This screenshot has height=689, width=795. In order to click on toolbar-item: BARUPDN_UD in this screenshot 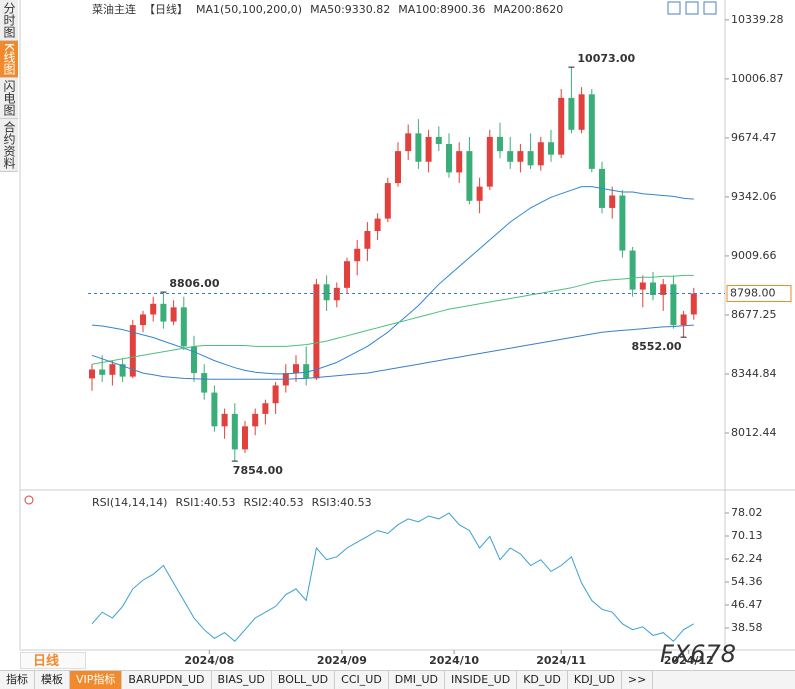, I will do `click(167, 680)`.